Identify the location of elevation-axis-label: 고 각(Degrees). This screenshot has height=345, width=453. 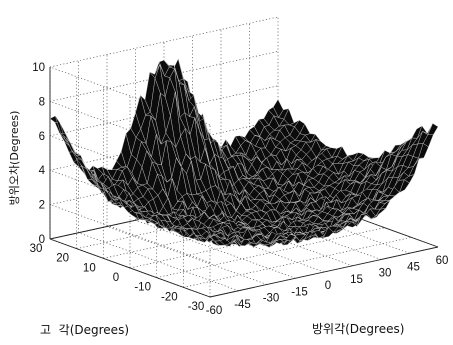
(84, 330).